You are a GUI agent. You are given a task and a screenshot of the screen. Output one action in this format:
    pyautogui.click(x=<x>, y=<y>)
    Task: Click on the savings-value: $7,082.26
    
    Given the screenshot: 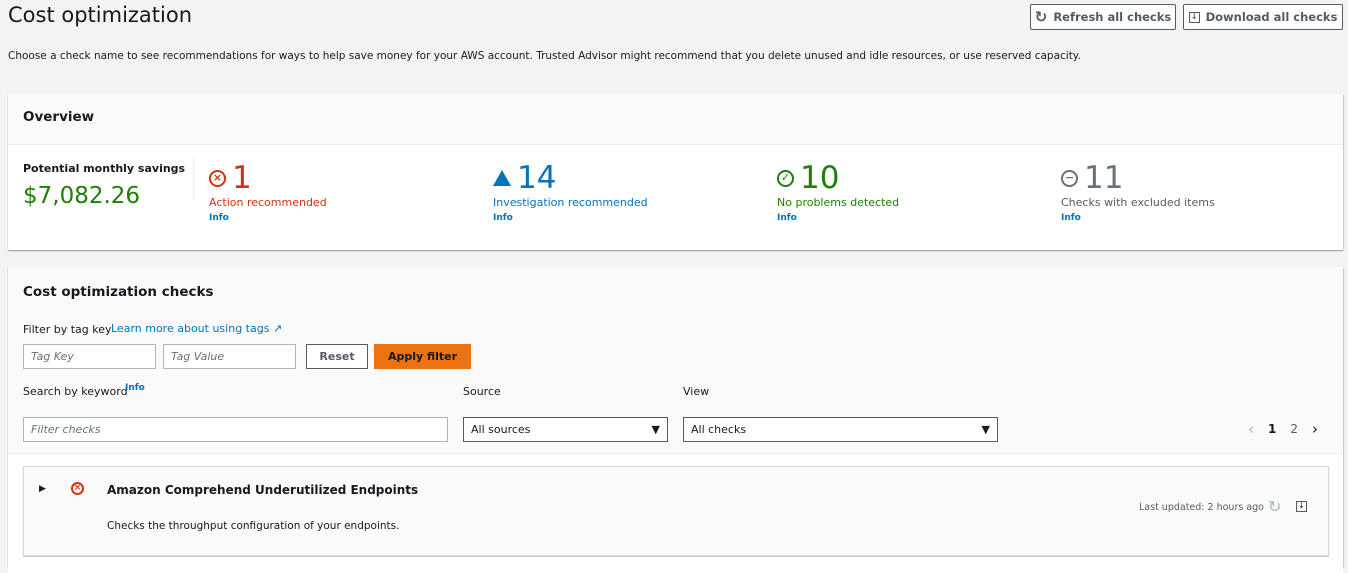 What is the action you would take?
    pyautogui.click(x=82, y=196)
    